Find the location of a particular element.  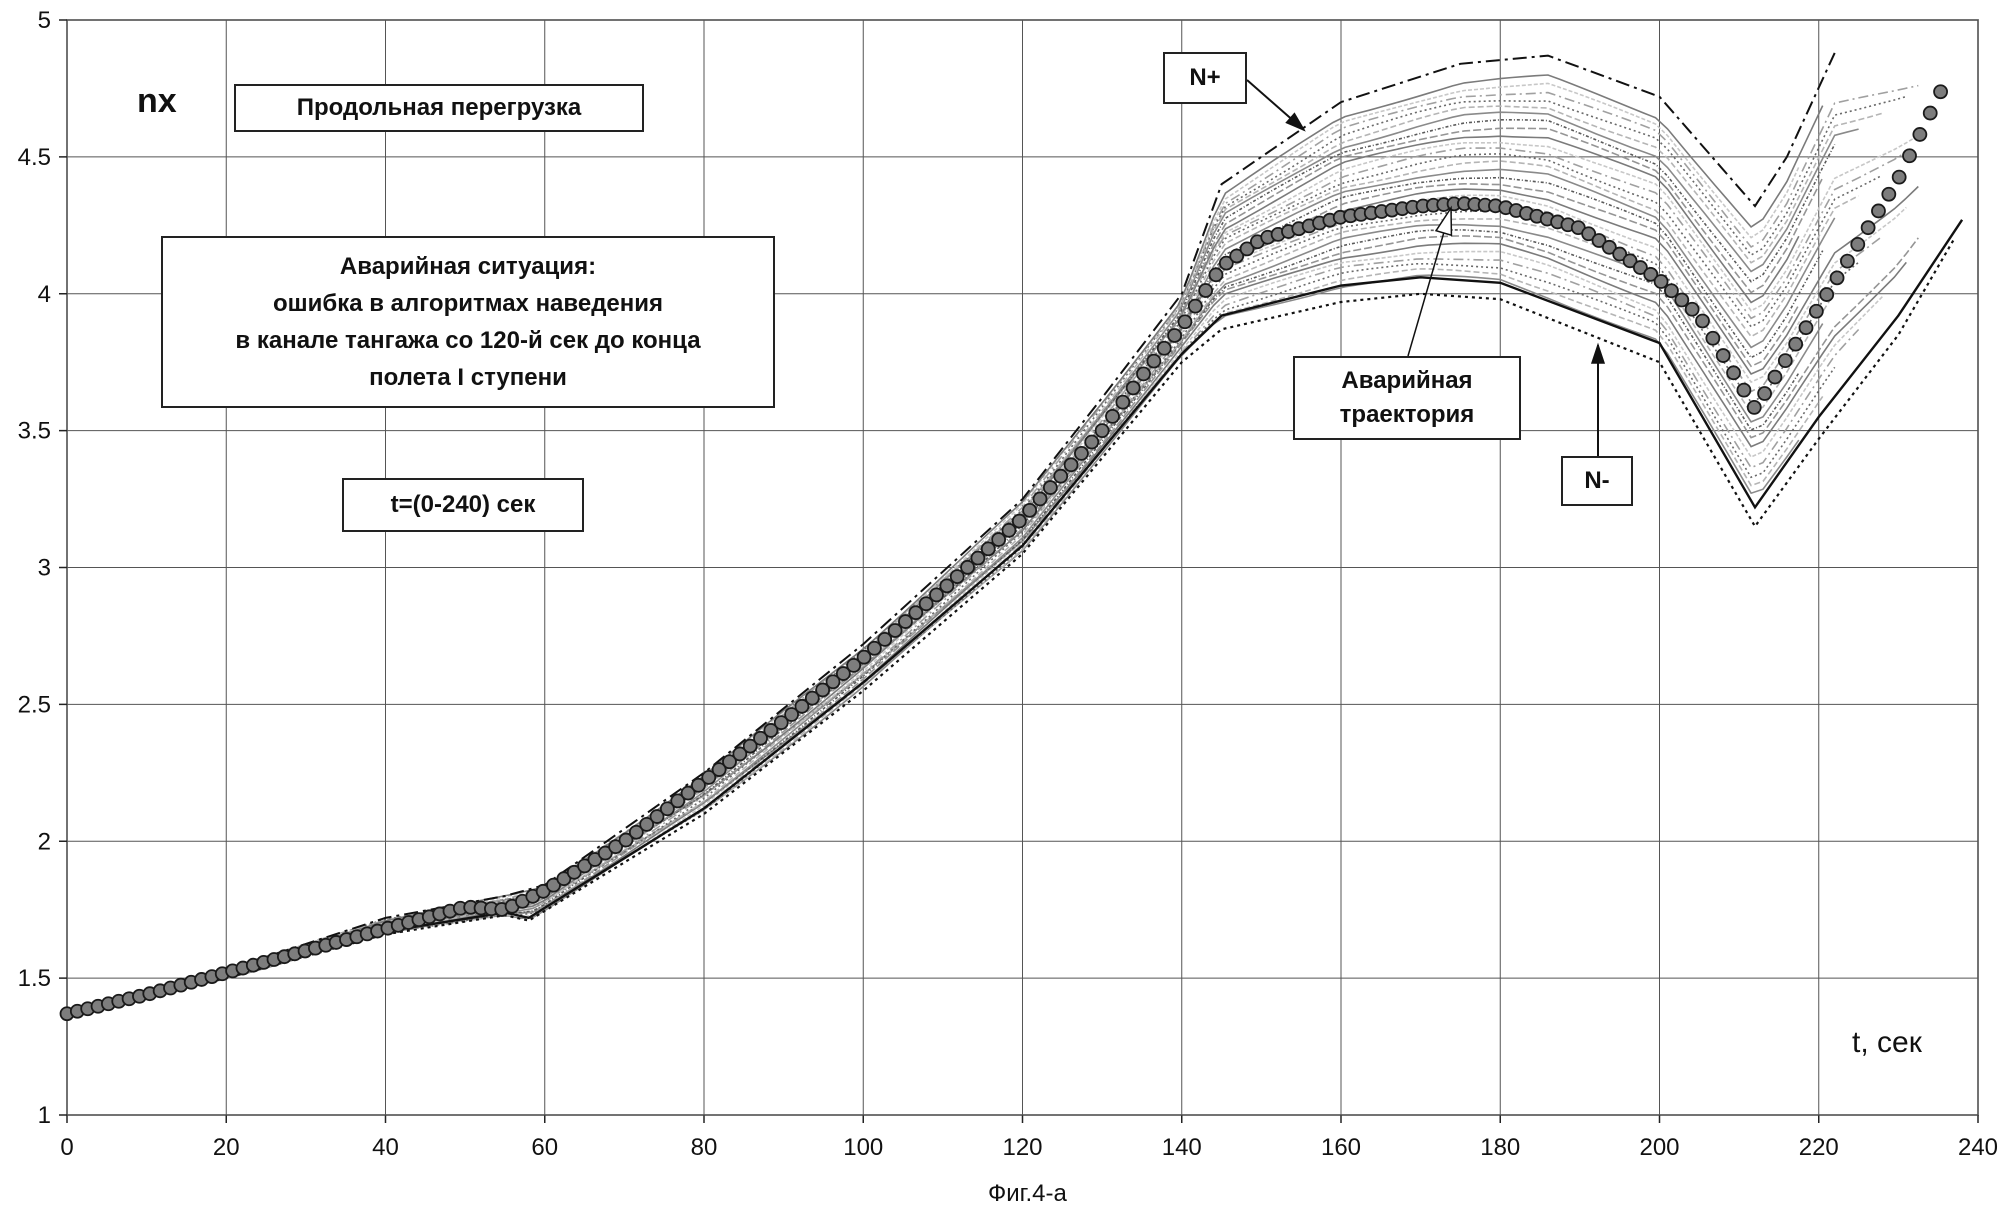

x-tick-label: 0 is located at coordinates (66, 1147).